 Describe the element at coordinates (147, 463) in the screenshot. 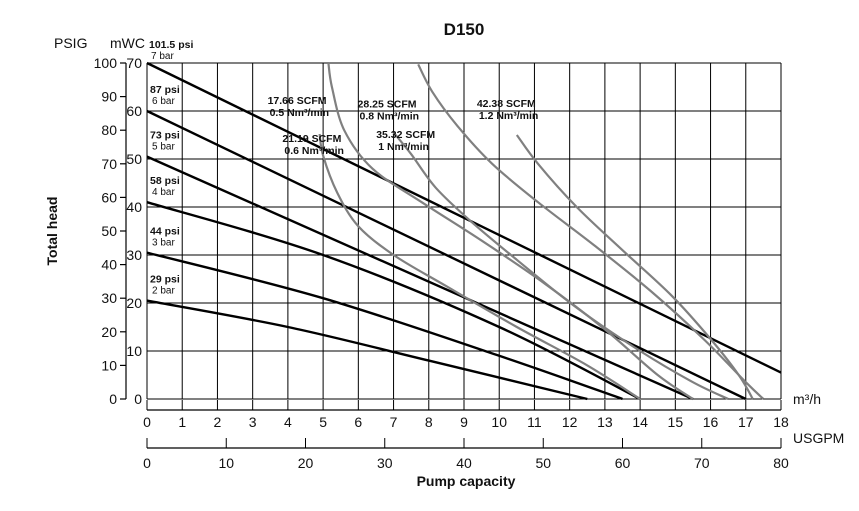

I see `usgpm-tick-label: 0` at that location.